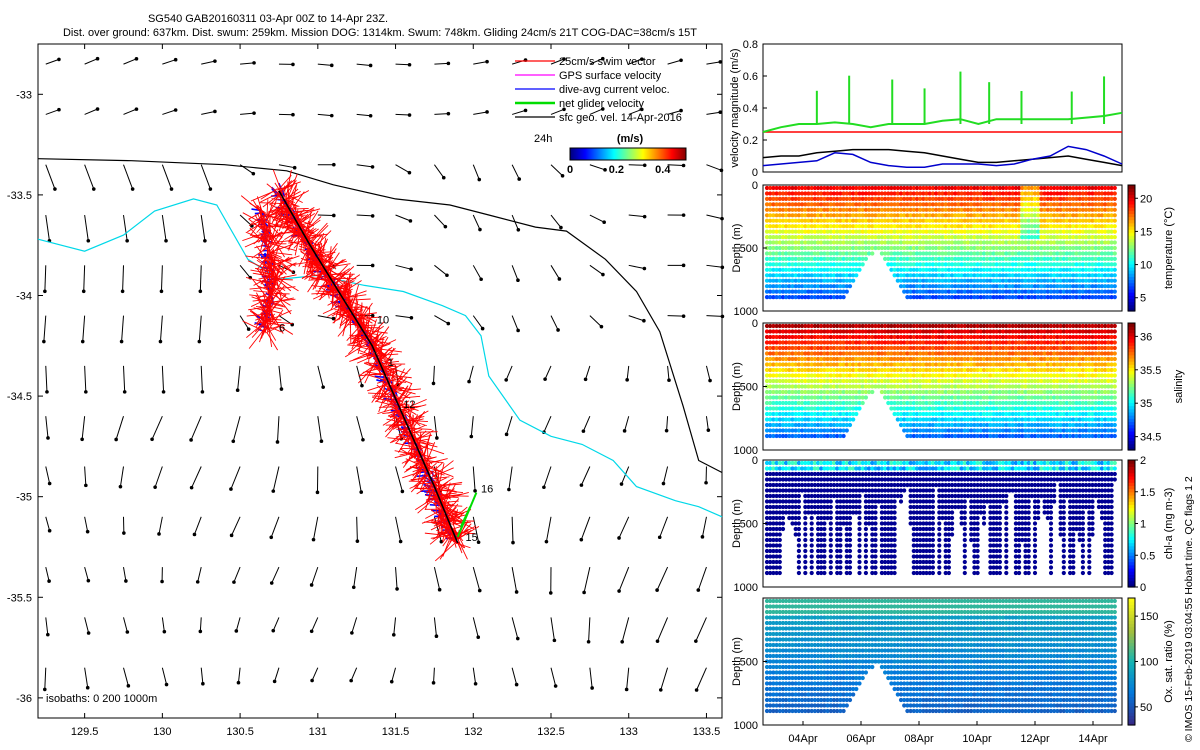  I want to click on section-colorbar-label: temperature (°C), so click(1169, 248).